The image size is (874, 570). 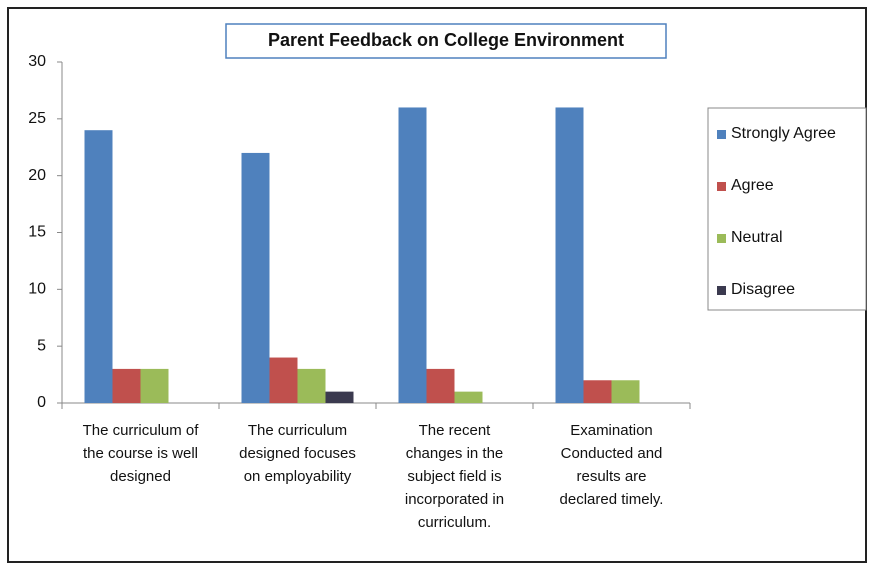 I want to click on x-tick-label: Conducted and, so click(x=612, y=453).